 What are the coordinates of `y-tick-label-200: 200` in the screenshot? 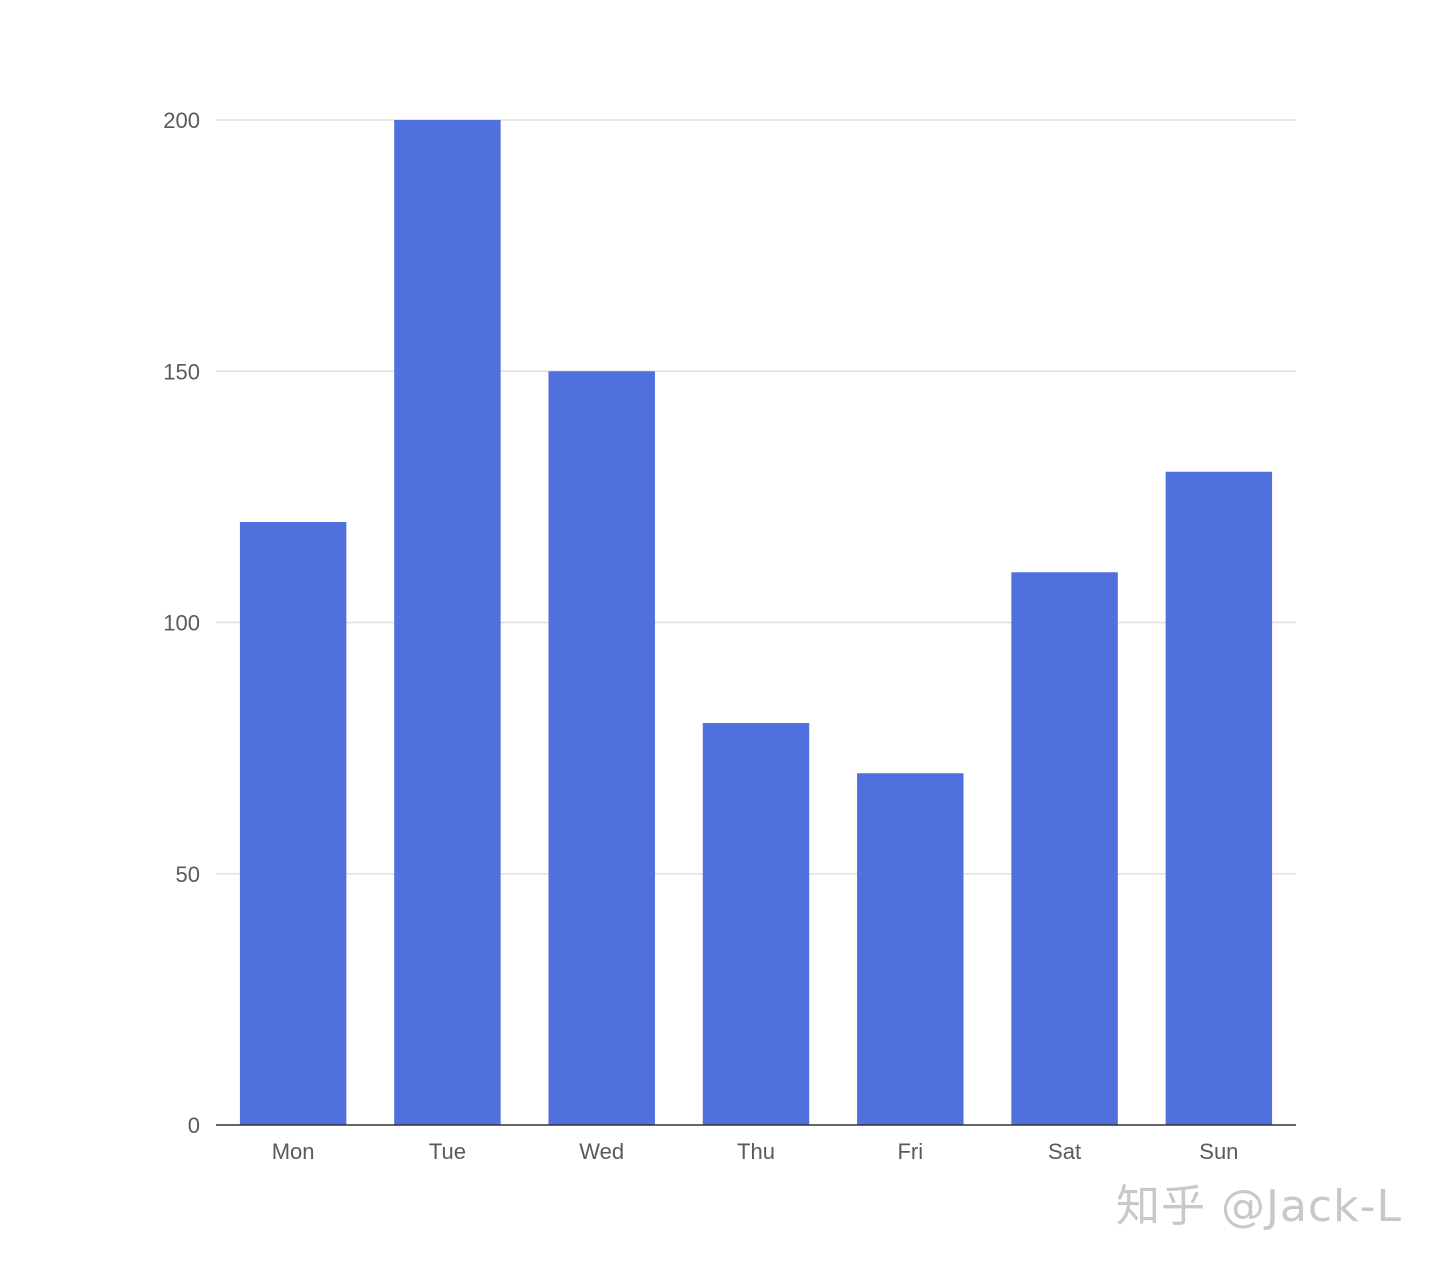 It's located at (181, 120).